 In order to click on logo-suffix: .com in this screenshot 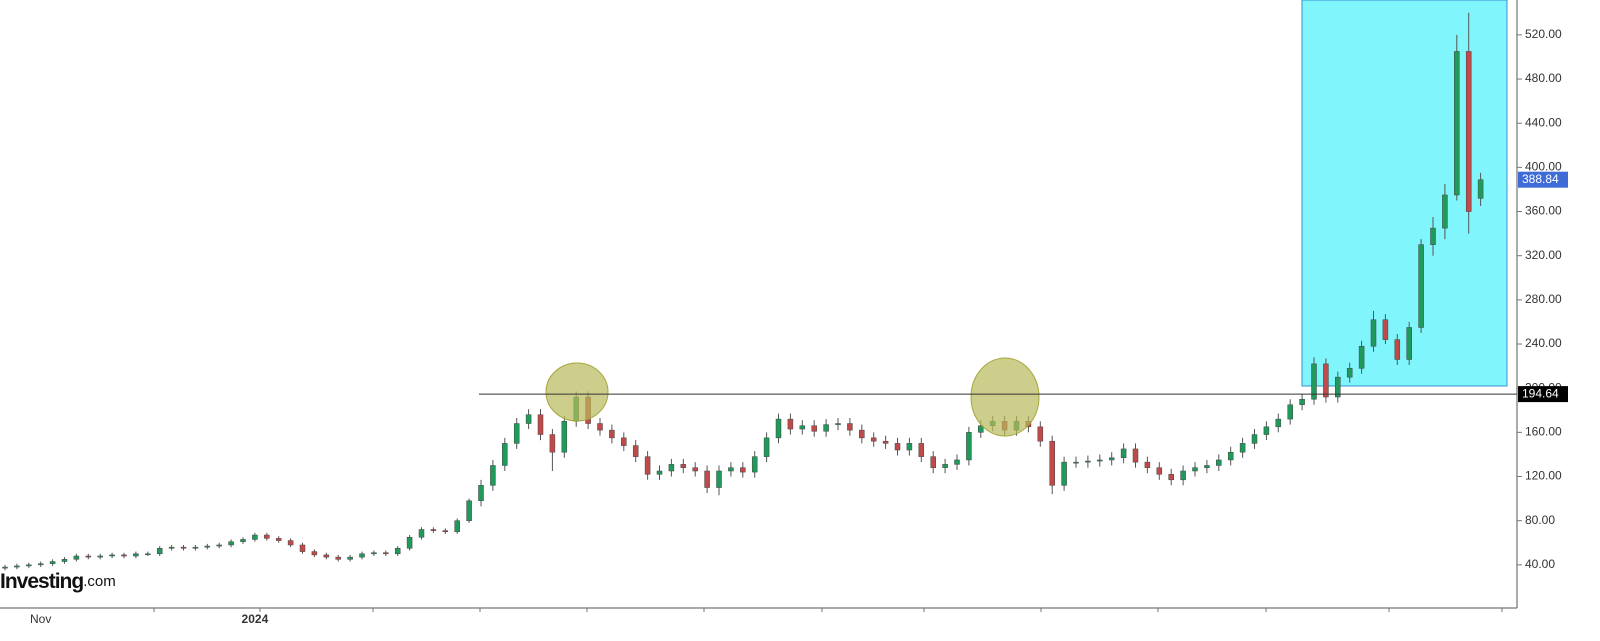, I will do `click(99, 581)`.